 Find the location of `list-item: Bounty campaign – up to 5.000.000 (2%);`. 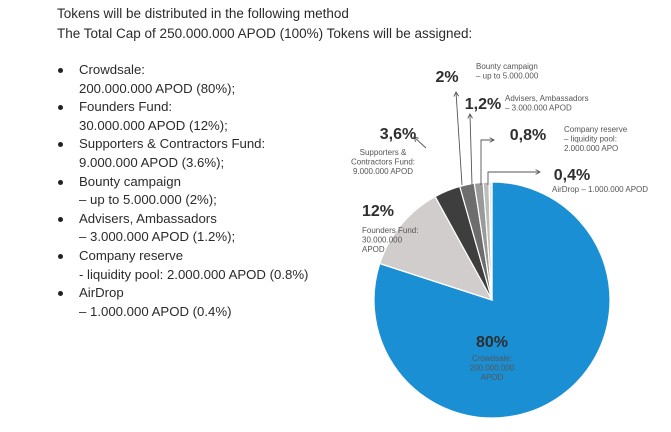

list-item: Bounty campaign – up to 5.000.000 (2%); is located at coordinates (182, 191).